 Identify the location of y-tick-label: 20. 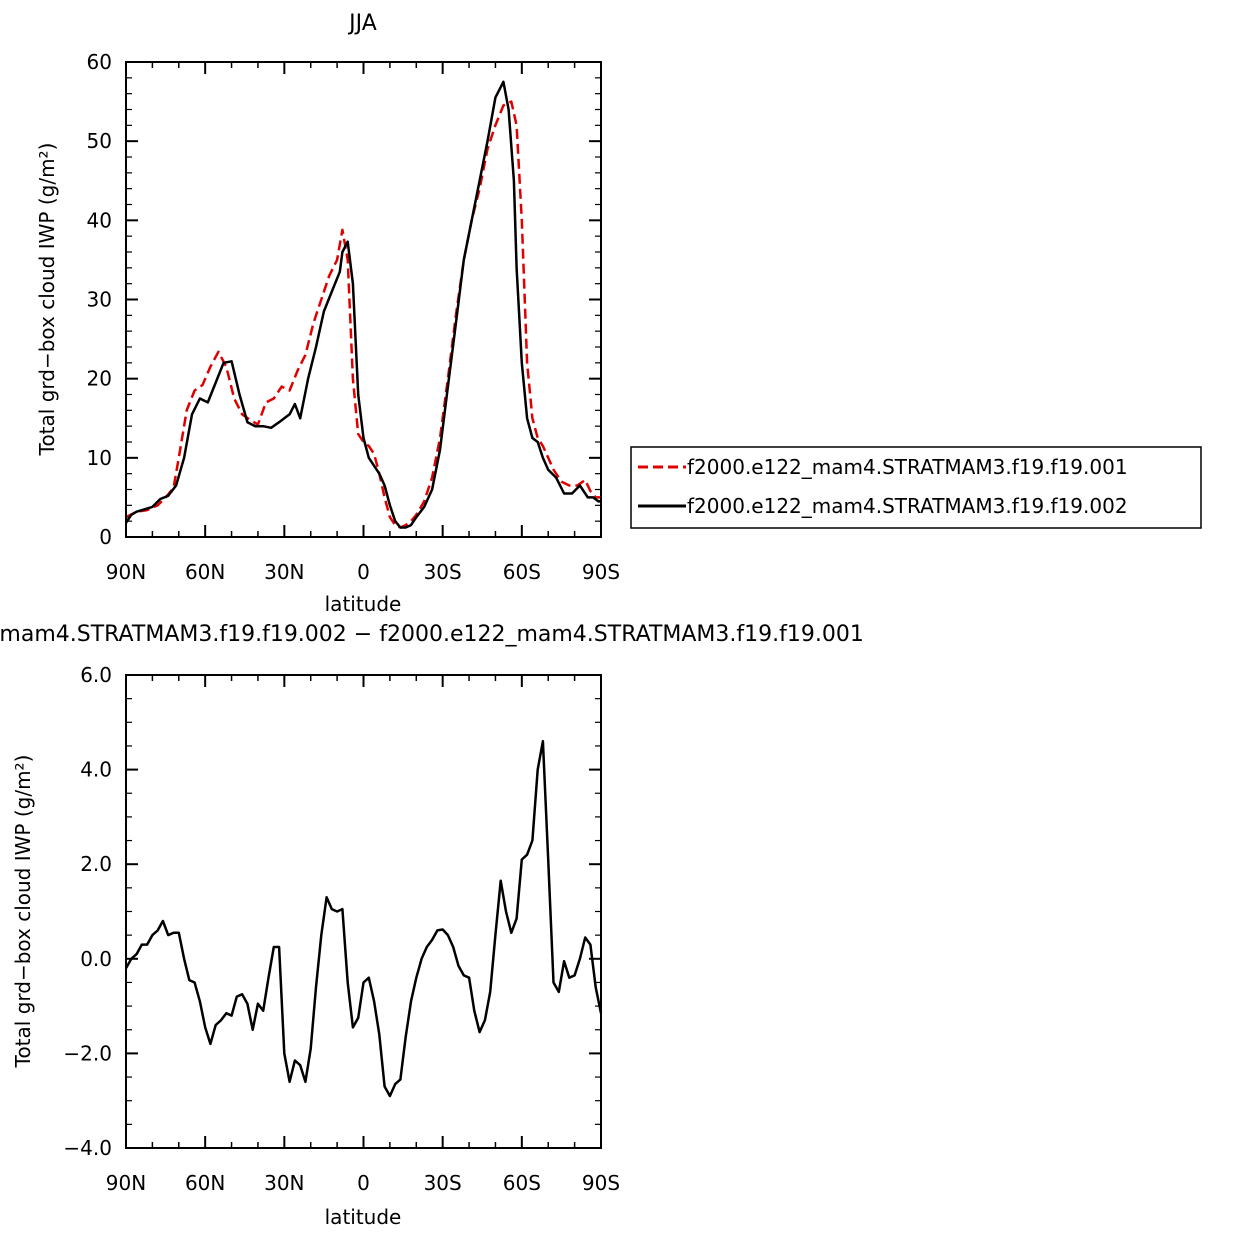
(99, 379).